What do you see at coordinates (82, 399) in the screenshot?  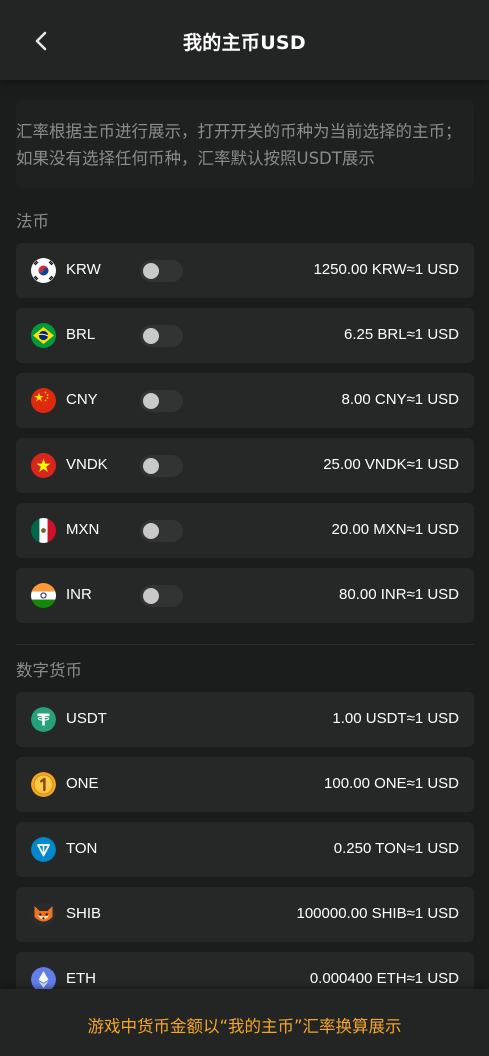 I see `currency-code: CNY` at bounding box center [82, 399].